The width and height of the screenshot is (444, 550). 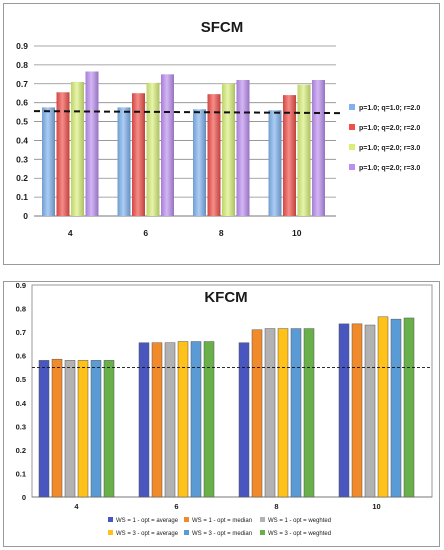 What do you see at coordinates (187, 112) in the screenshot?
I see `reference-line` at bounding box center [187, 112].